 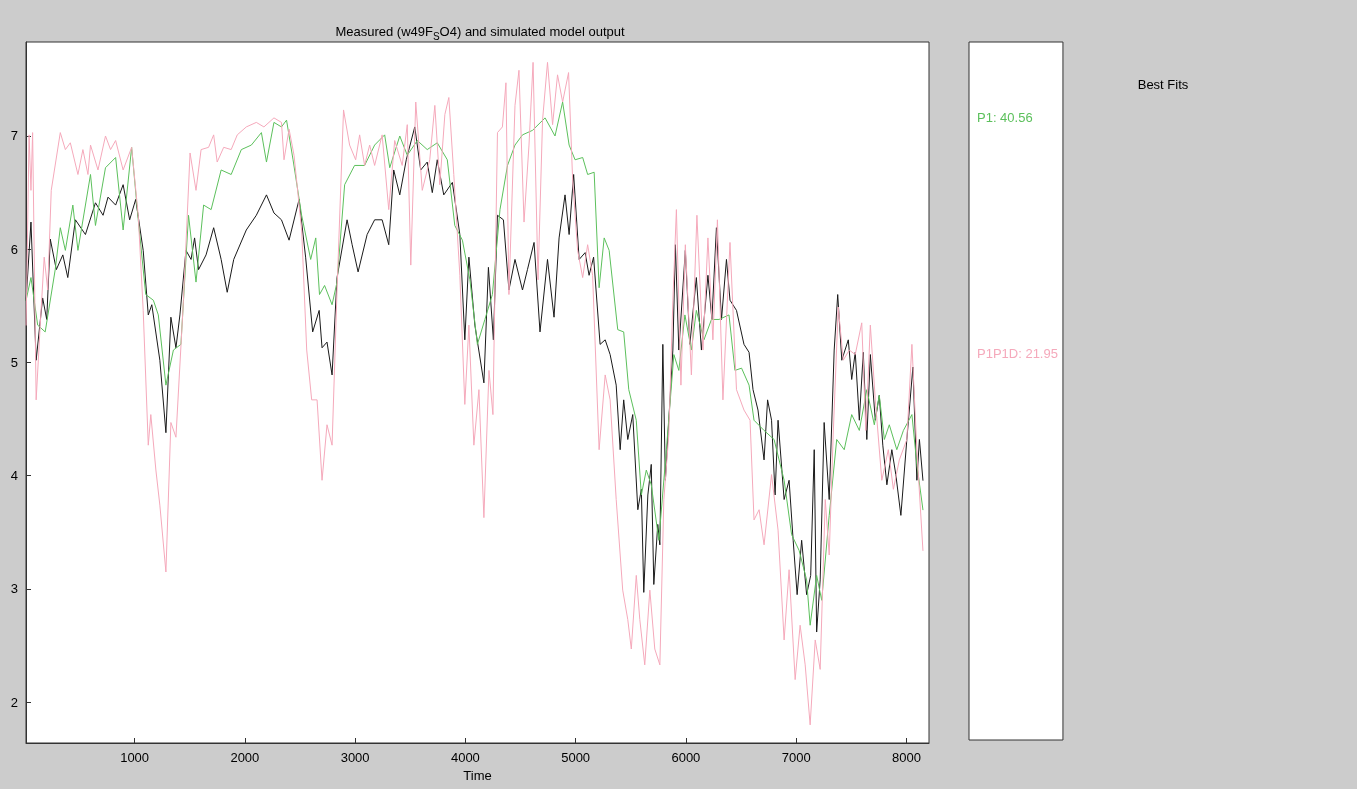 What do you see at coordinates (1017, 353) in the screenshot?
I see `text: P1P1D: 21.95` at bounding box center [1017, 353].